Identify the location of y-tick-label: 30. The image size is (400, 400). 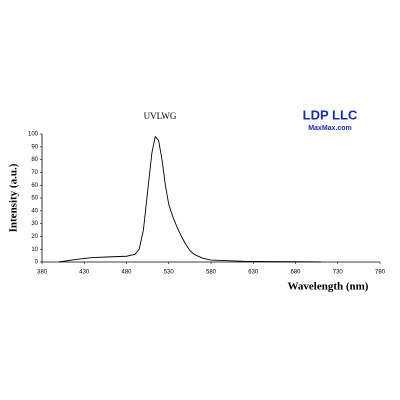
(34, 224).